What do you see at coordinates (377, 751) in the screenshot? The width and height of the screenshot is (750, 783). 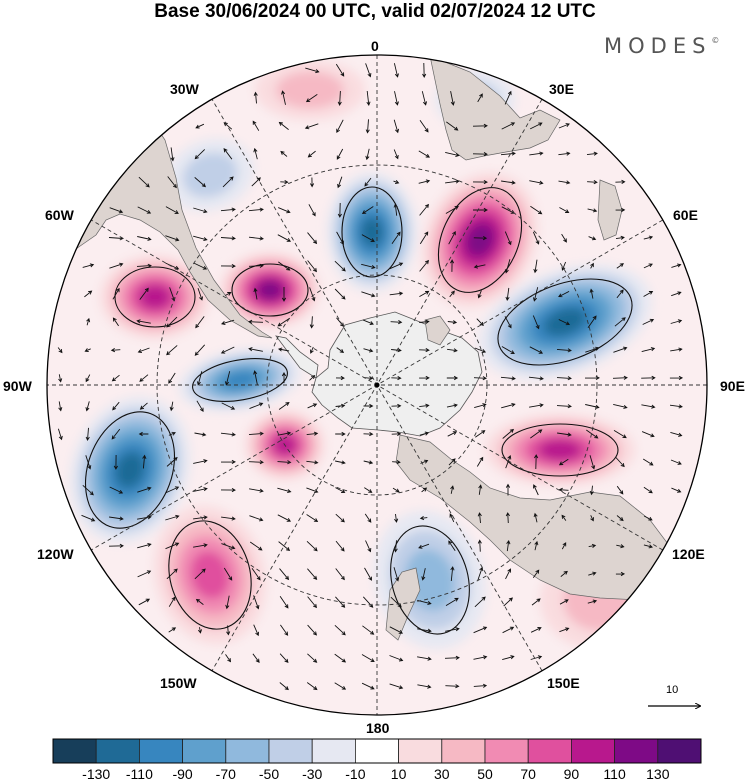 I see `colorbar` at bounding box center [377, 751].